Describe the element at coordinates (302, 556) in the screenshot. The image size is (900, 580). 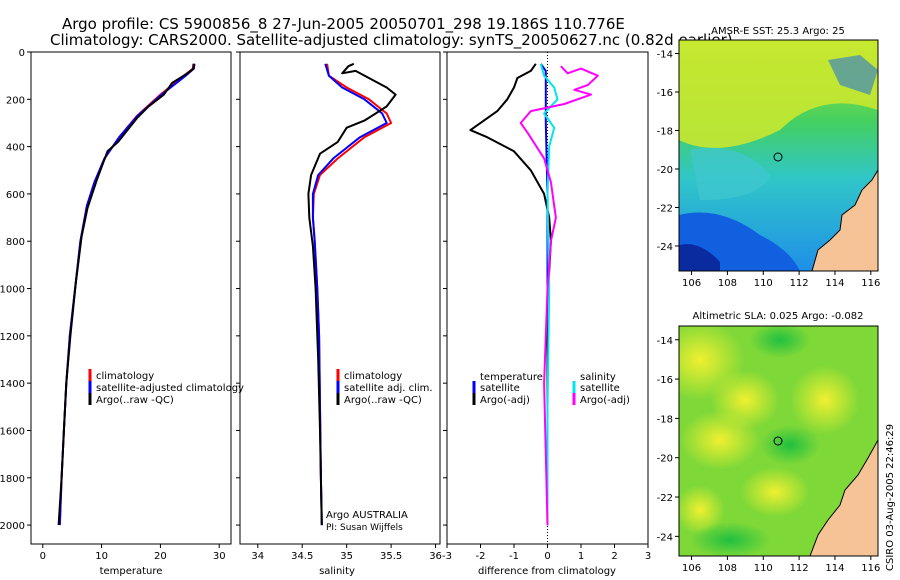
I see `x-tick-label: 34.5` at that location.